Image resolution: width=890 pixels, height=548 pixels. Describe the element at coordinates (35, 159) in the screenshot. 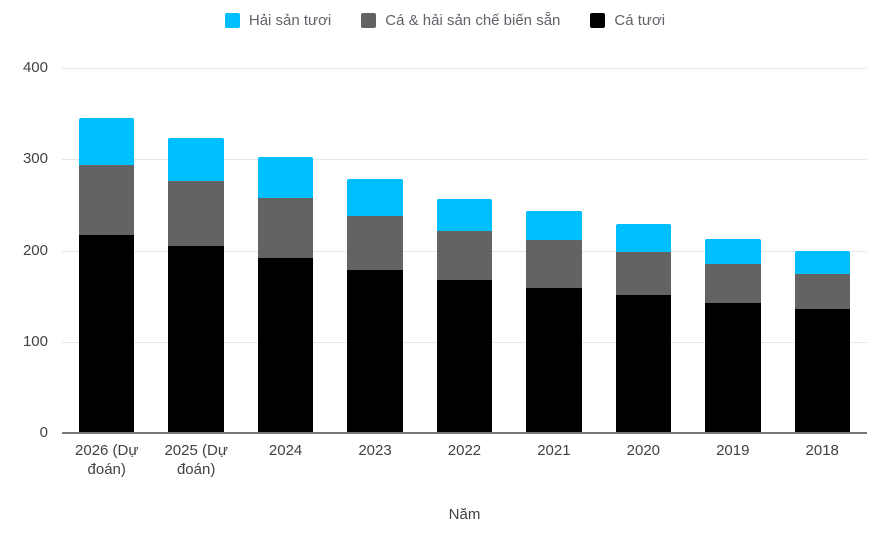

I see `y-tick-label-300: 300` at that location.